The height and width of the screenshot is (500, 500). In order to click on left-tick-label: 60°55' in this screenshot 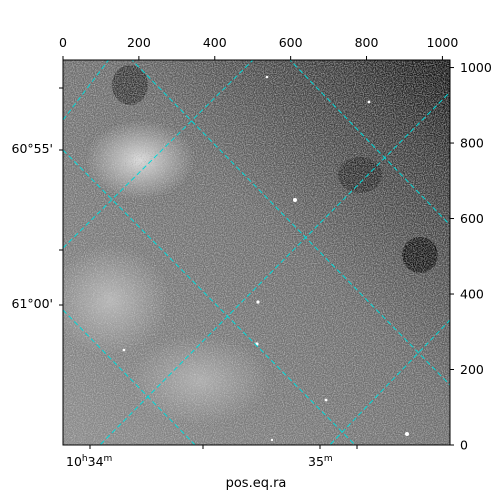, I will do `click(33, 148)`.